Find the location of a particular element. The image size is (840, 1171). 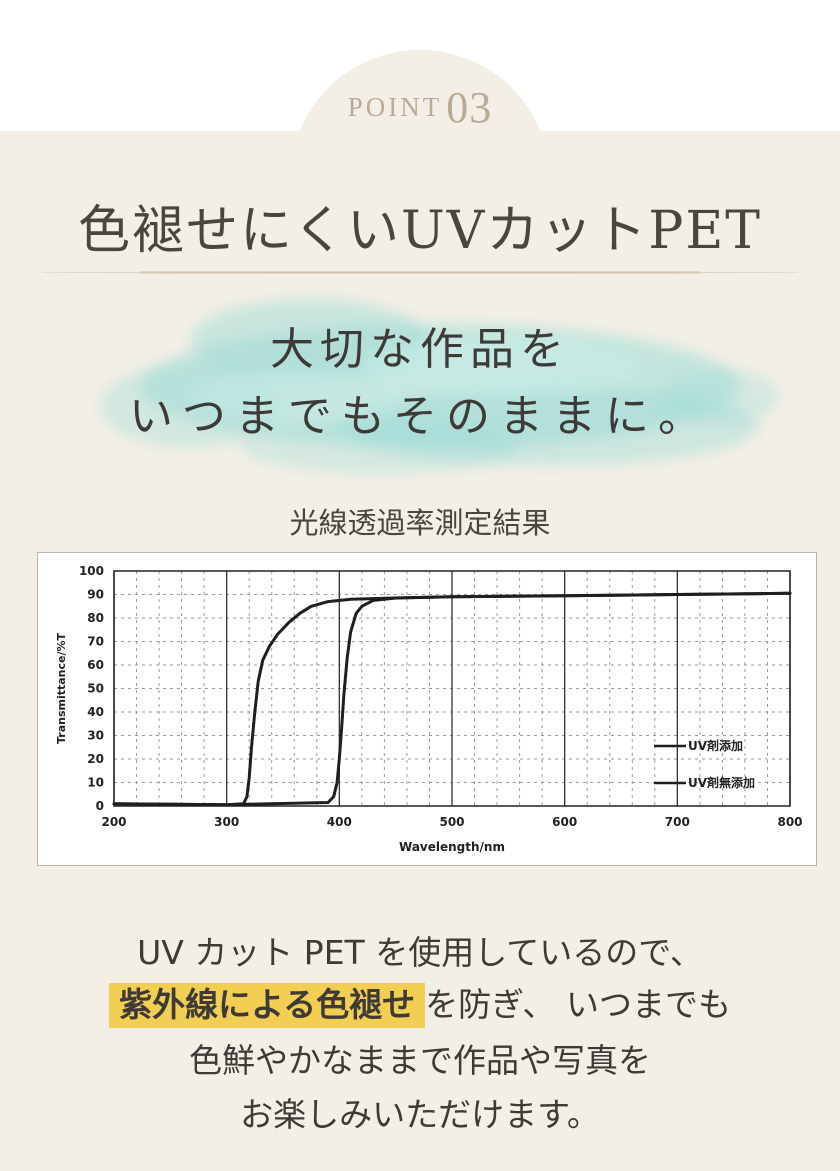

y-tick-label: 20 is located at coordinates (95, 759).